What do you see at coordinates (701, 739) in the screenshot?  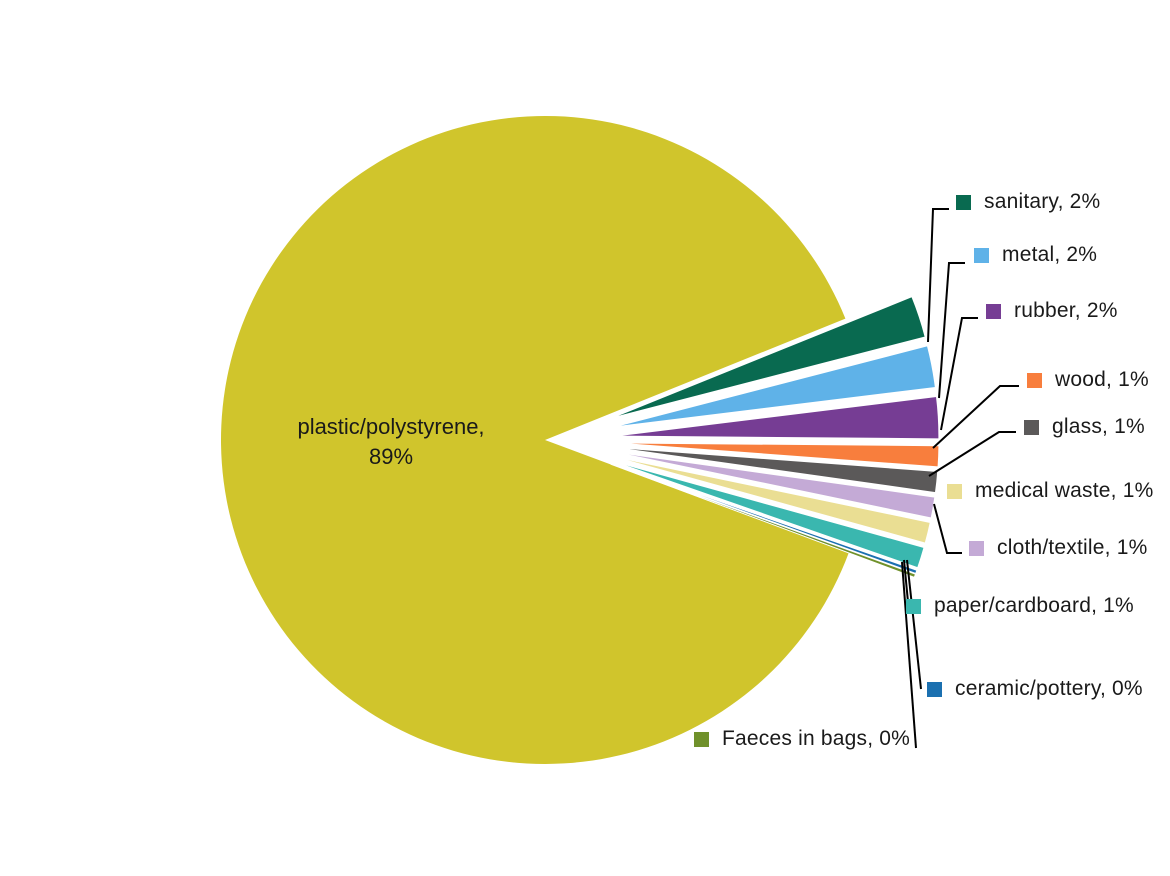 I see `faeces-in-bags-marker-icon` at bounding box center [701, 739].